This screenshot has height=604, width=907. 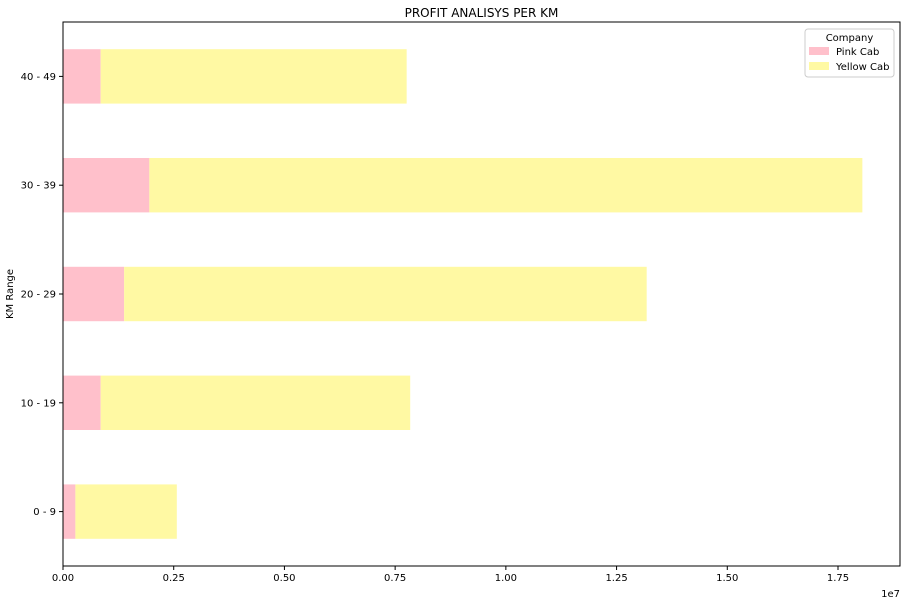 I want to click on legend-title: Company, so click(x=850, y=38).